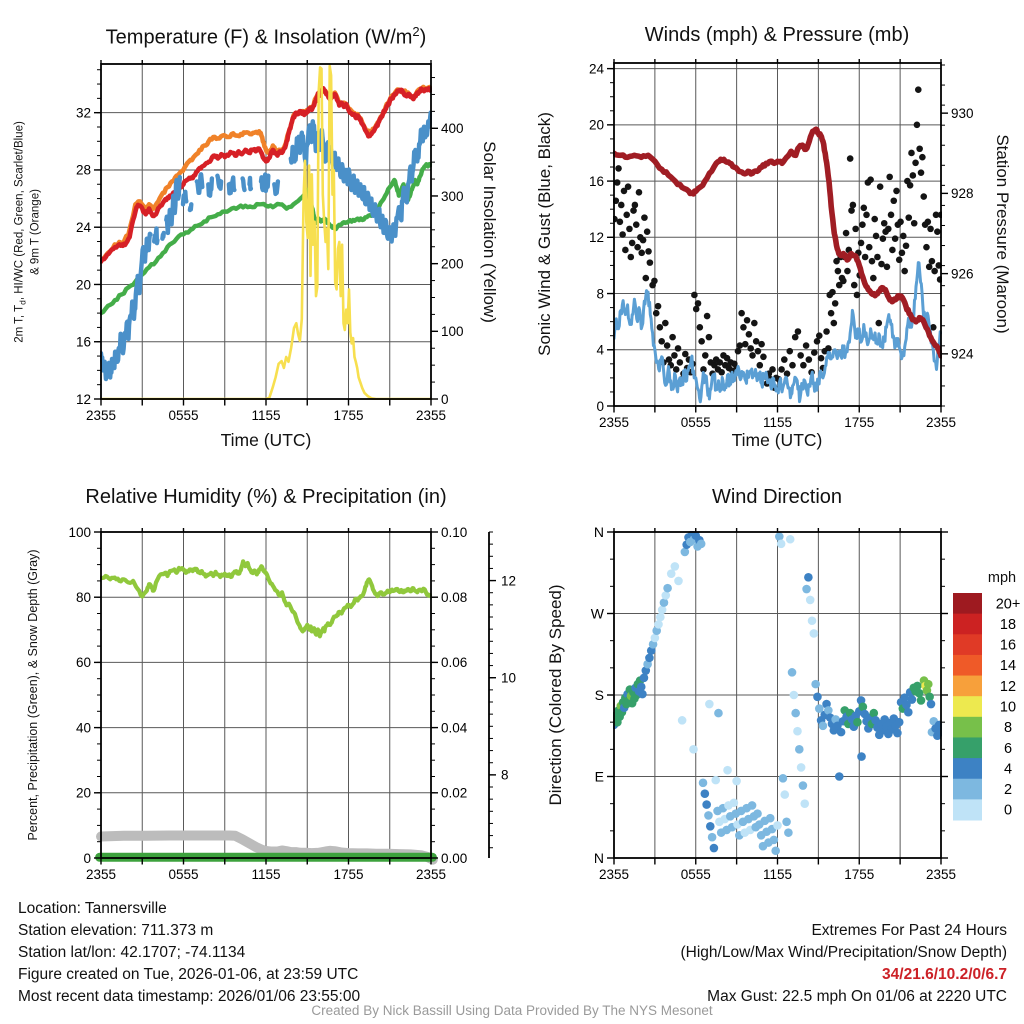 This screenshot has height=1024, width=1024. I want to click on svg-text: 930, so click(962, 113).